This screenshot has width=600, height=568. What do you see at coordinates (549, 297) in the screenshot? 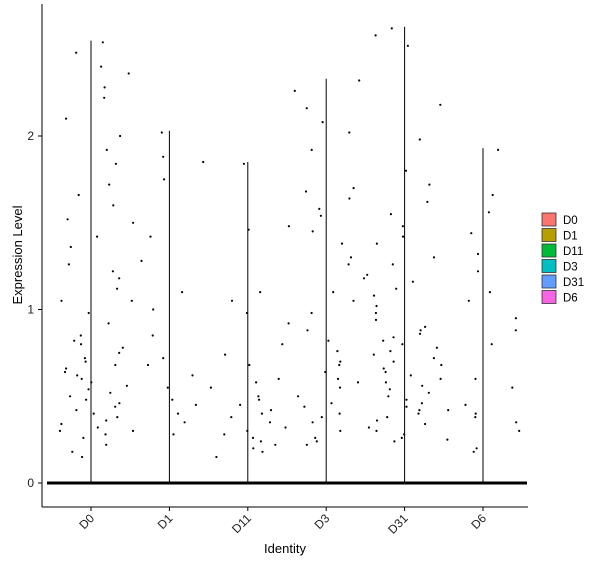
I see `legend-swatch` at bounding box center [549, 297].